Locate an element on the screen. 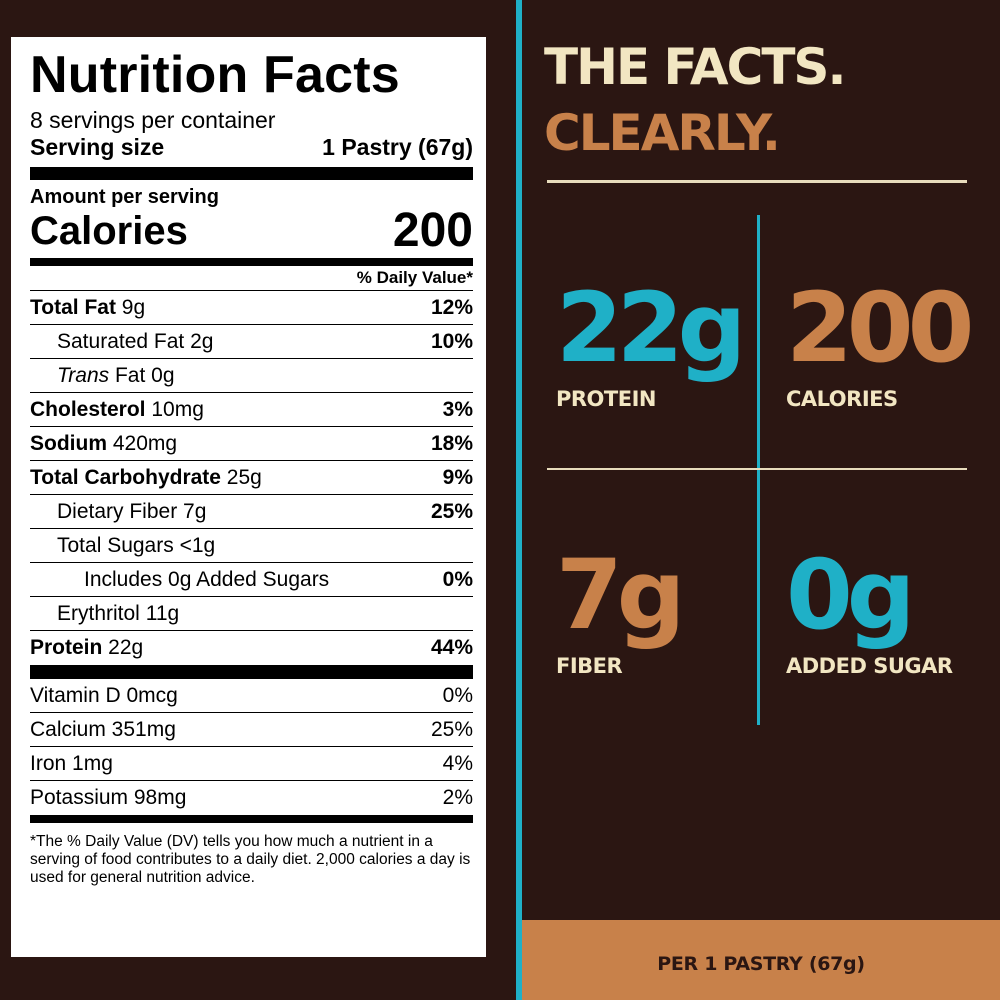 Image resolution: width=1000 pixels, height=1000 pixels. nutrient-name: Protein is located at coordinates (66, 647).